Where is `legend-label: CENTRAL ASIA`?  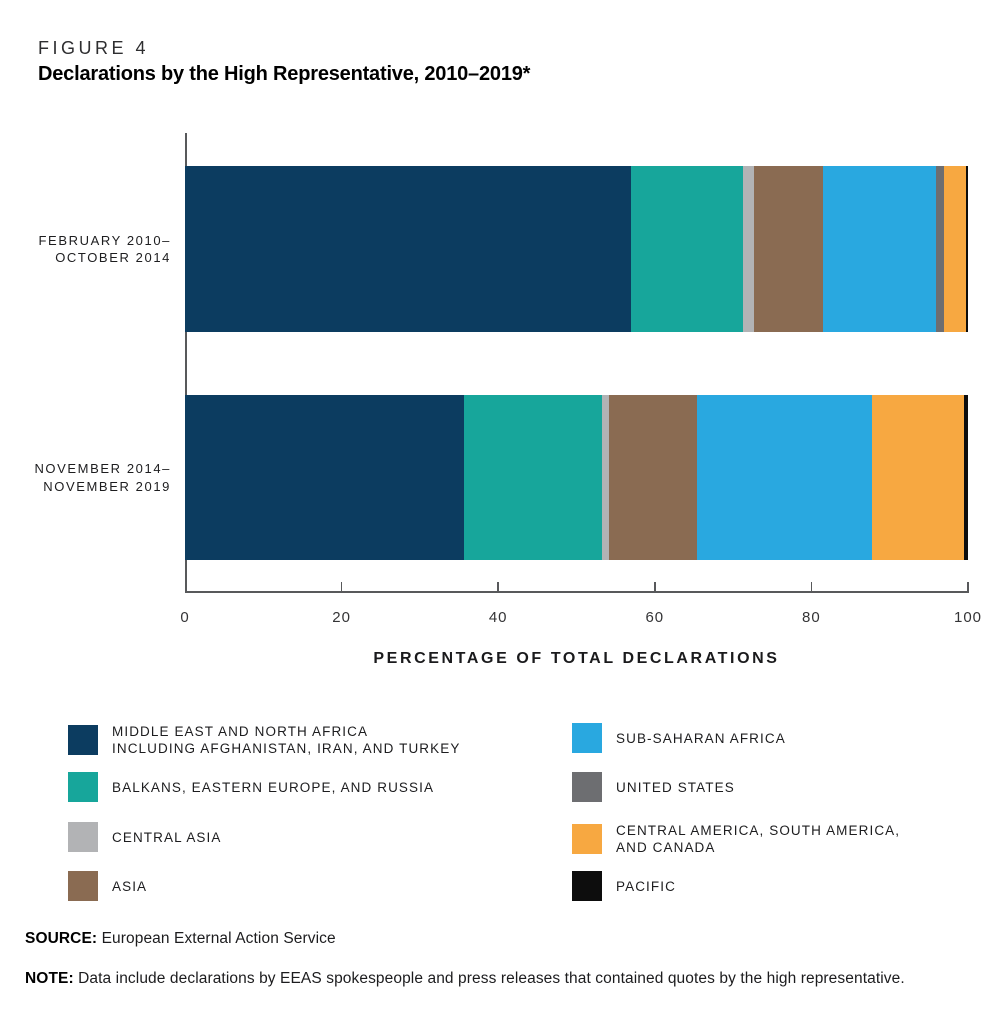
legend-label: CENTRAL ASIA is located at coordinates (167, 837).